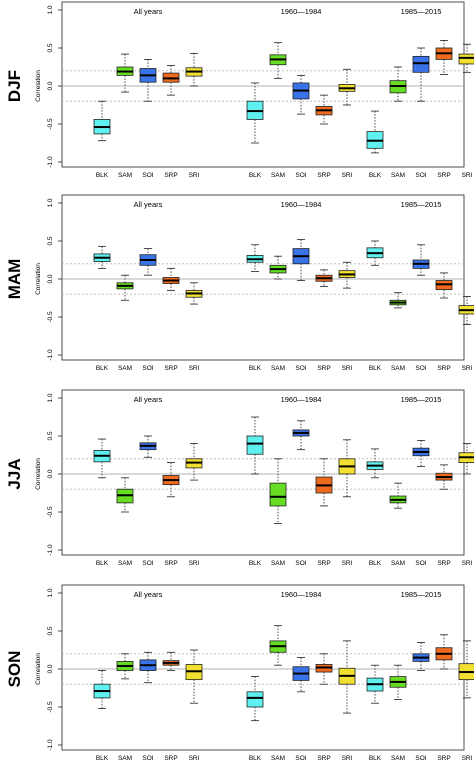  What do you see at coordinates (14, 279) in the screenshot?
I see `season-label: MAM` at bounding box center [14, 279].